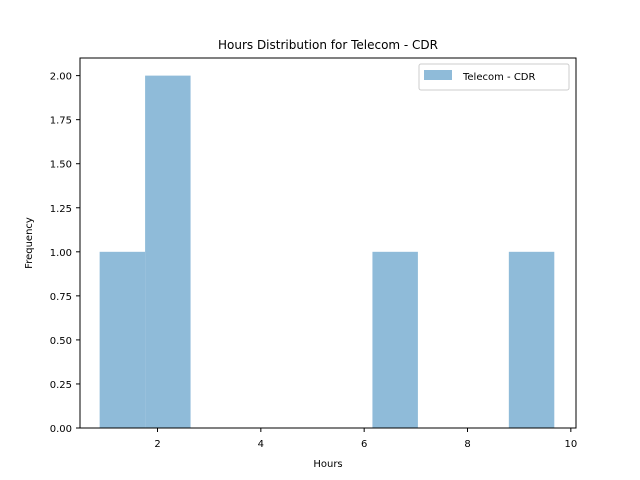 The width and height of the screenshot is (640, 480). Describe the element at coordinates (61, 121) in the screenshot. I see `y-tick-label: 1.75` at that location.